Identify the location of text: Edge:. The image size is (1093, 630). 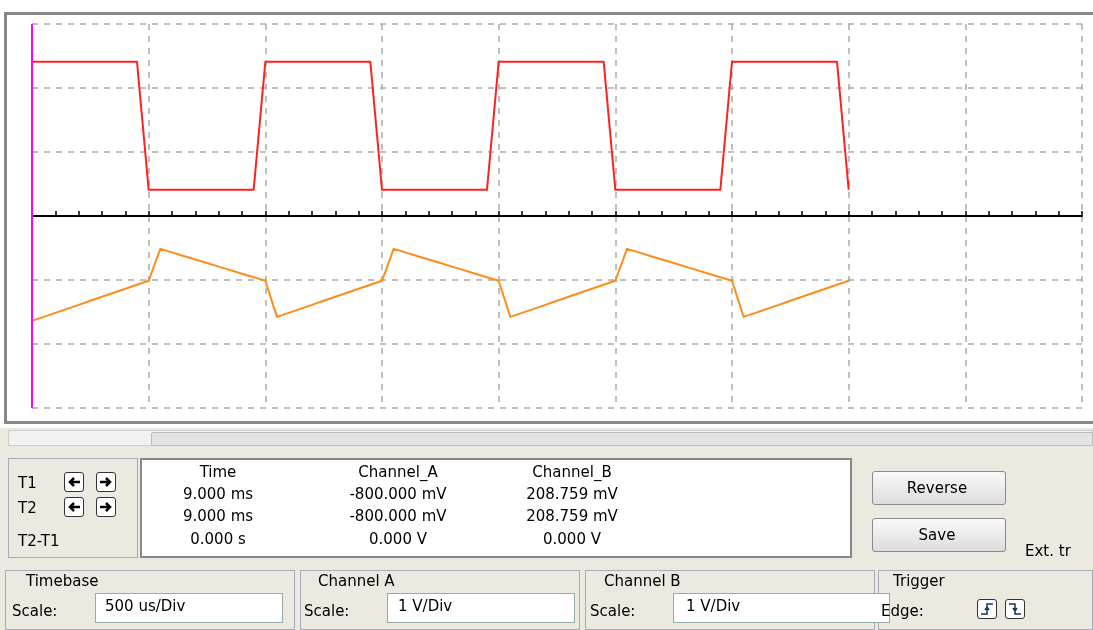
(902, 611).